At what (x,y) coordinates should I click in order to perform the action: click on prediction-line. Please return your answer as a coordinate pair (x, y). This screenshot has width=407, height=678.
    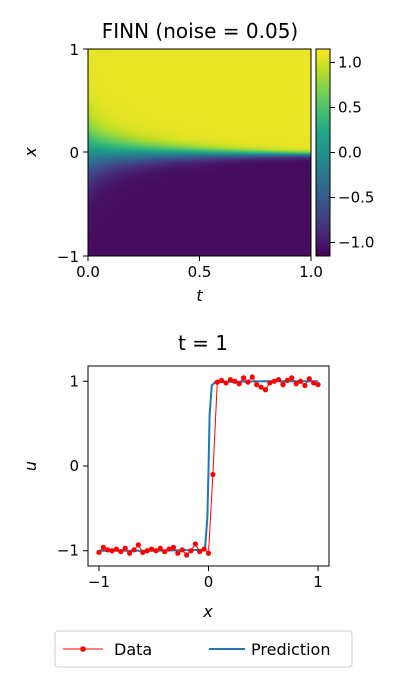
    Looking at the image, I should click on (208, 466).